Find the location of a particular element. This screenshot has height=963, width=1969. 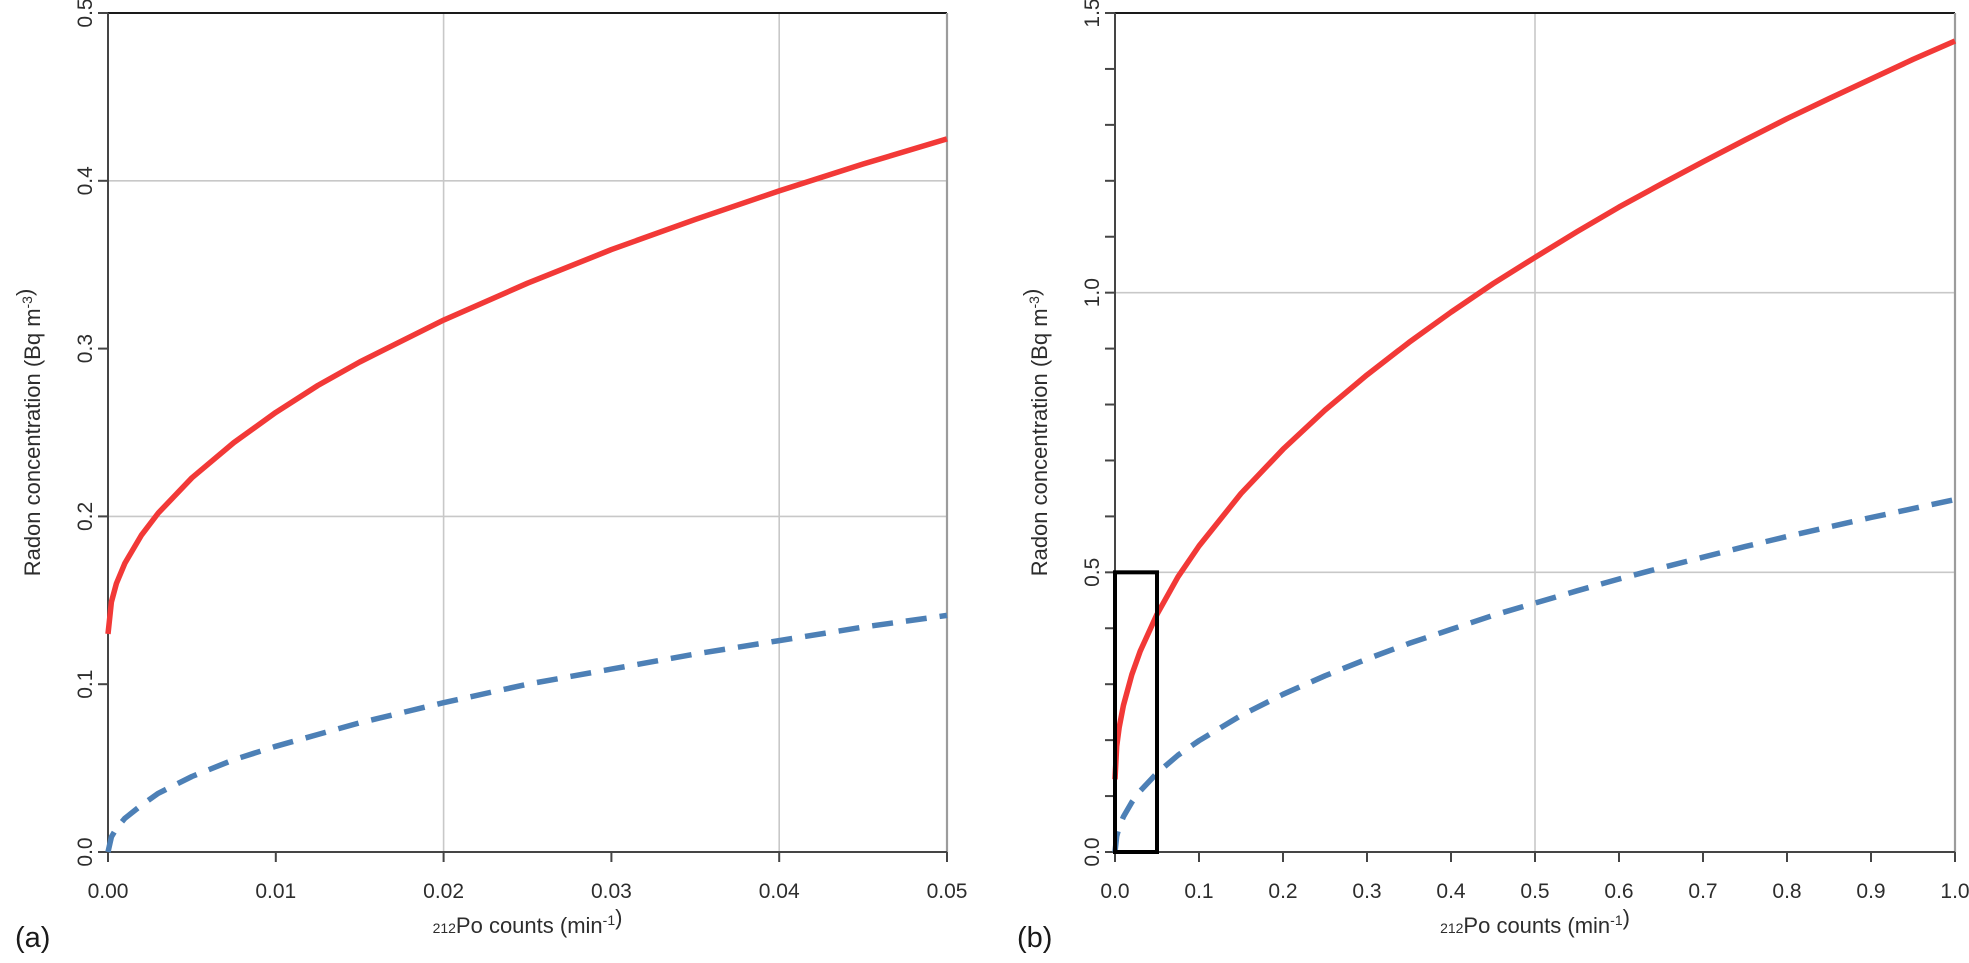

y-tick-label: 0.4 is located at coordinates (85, 181).